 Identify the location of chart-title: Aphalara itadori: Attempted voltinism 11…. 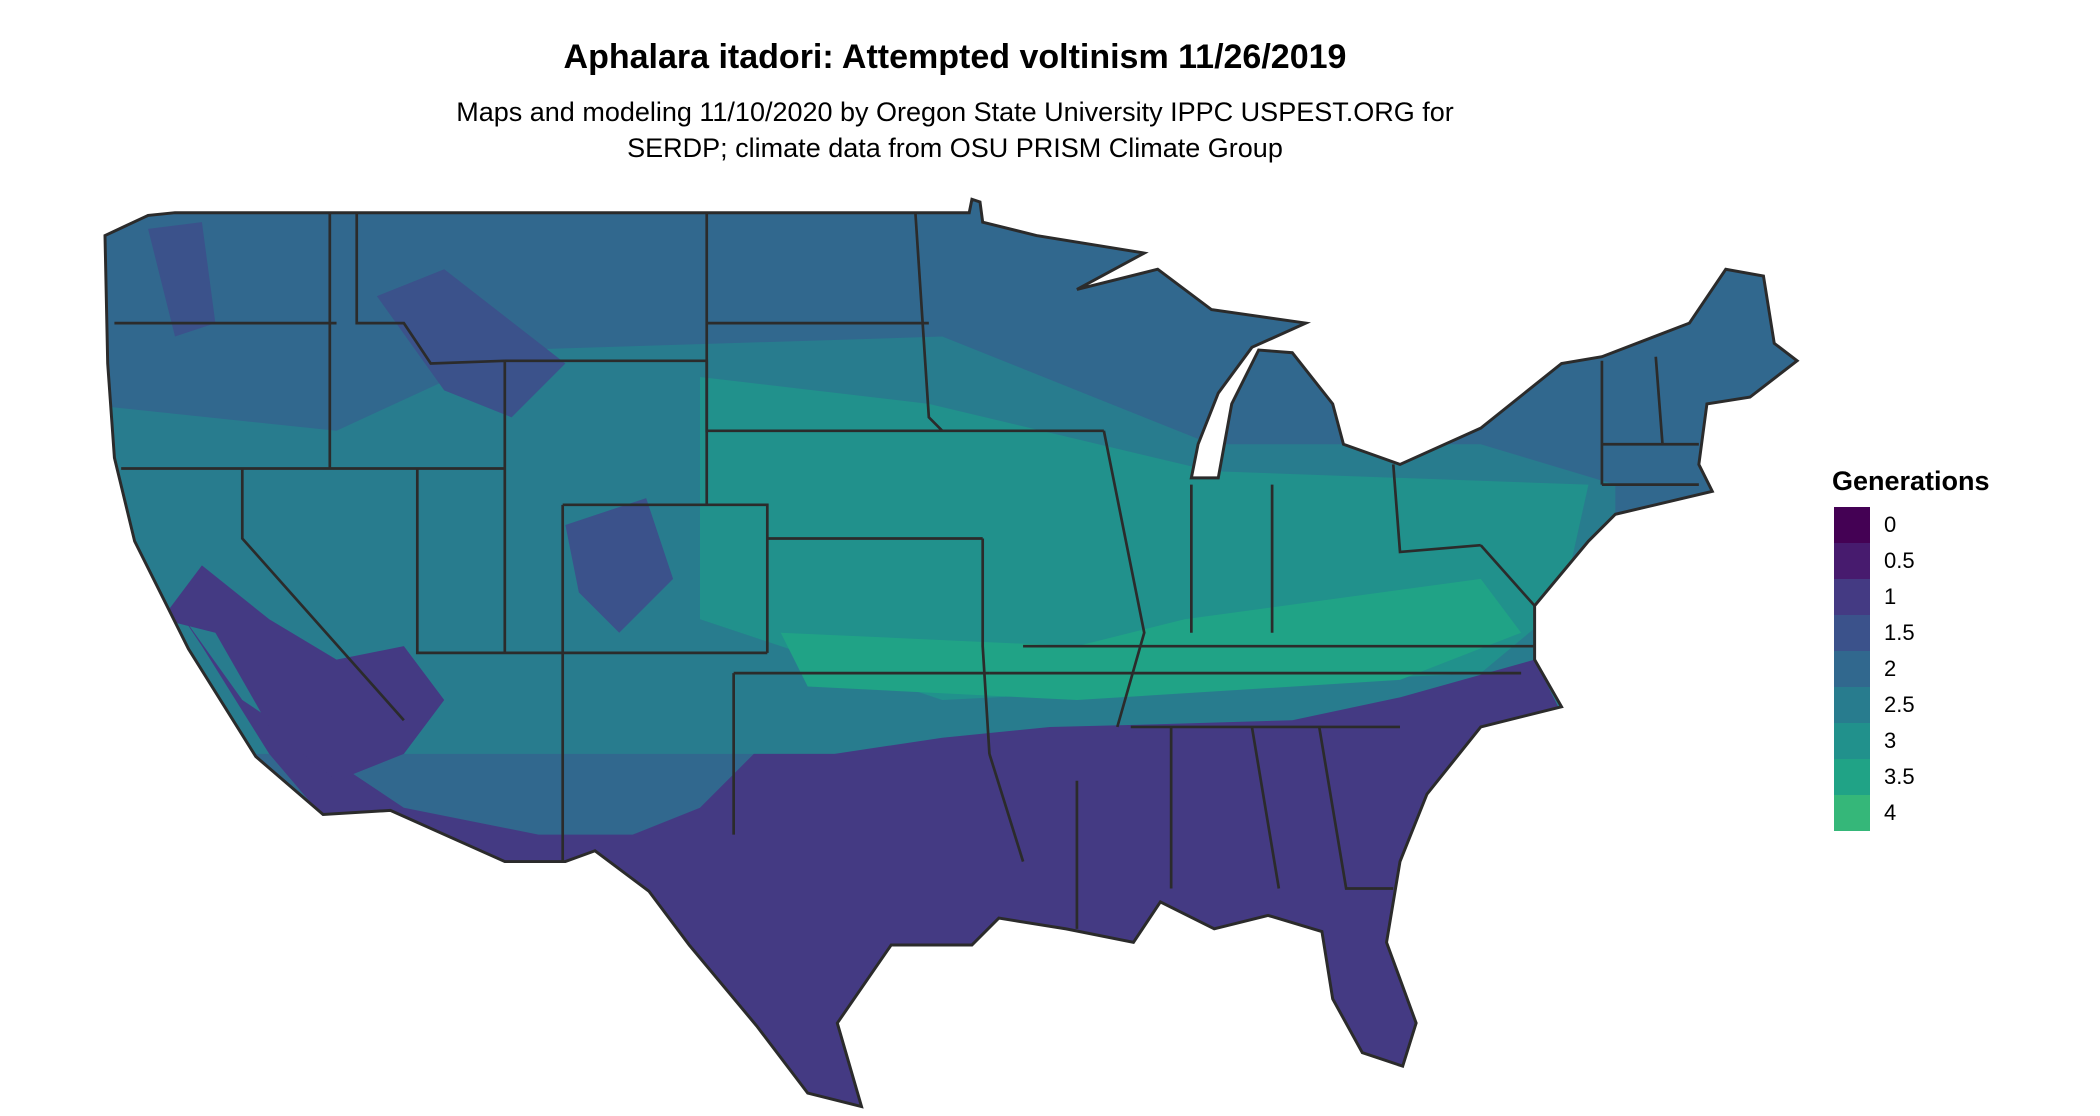
(955, 57).